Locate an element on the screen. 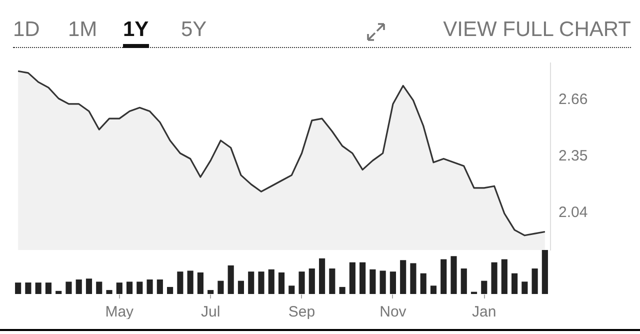  y-tick-label: 2.35 is located at coordinates (573, 156).